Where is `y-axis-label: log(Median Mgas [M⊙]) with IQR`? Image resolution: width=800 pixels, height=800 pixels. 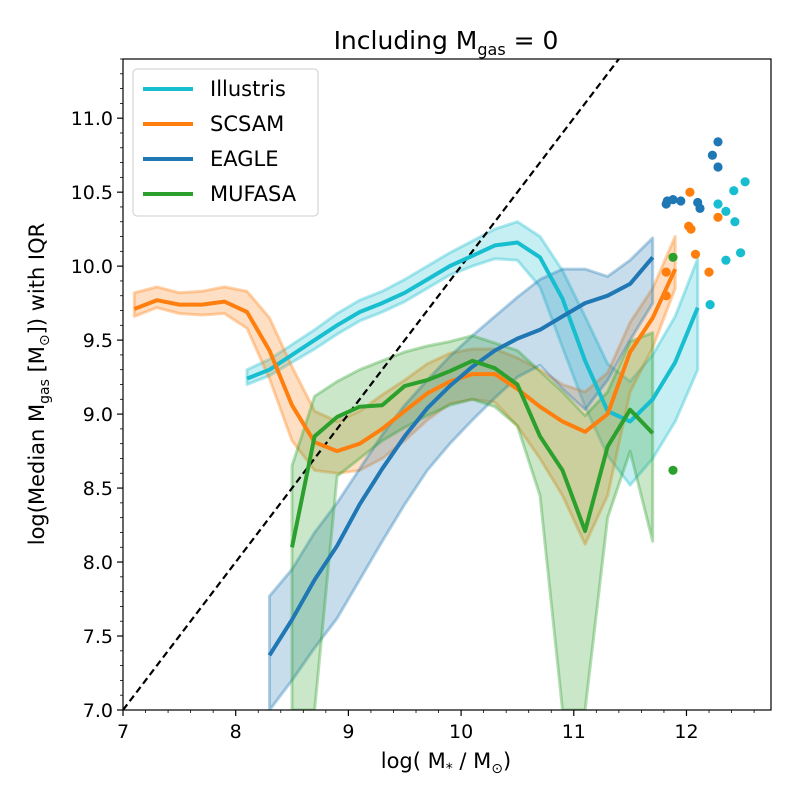 y-axis-label: log(Median Mgas [M⊙]) with IQR is located at coordinates (39, 384).